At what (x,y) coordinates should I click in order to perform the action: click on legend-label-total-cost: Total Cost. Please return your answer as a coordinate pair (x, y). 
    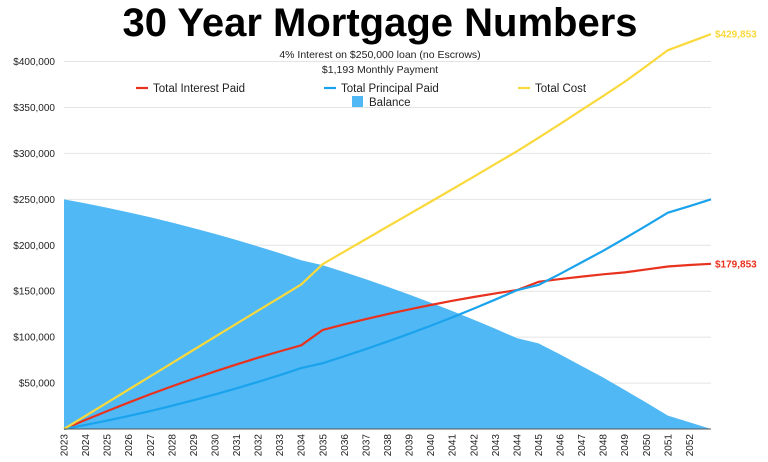
    Looking at the image, I should click on (561, 89).